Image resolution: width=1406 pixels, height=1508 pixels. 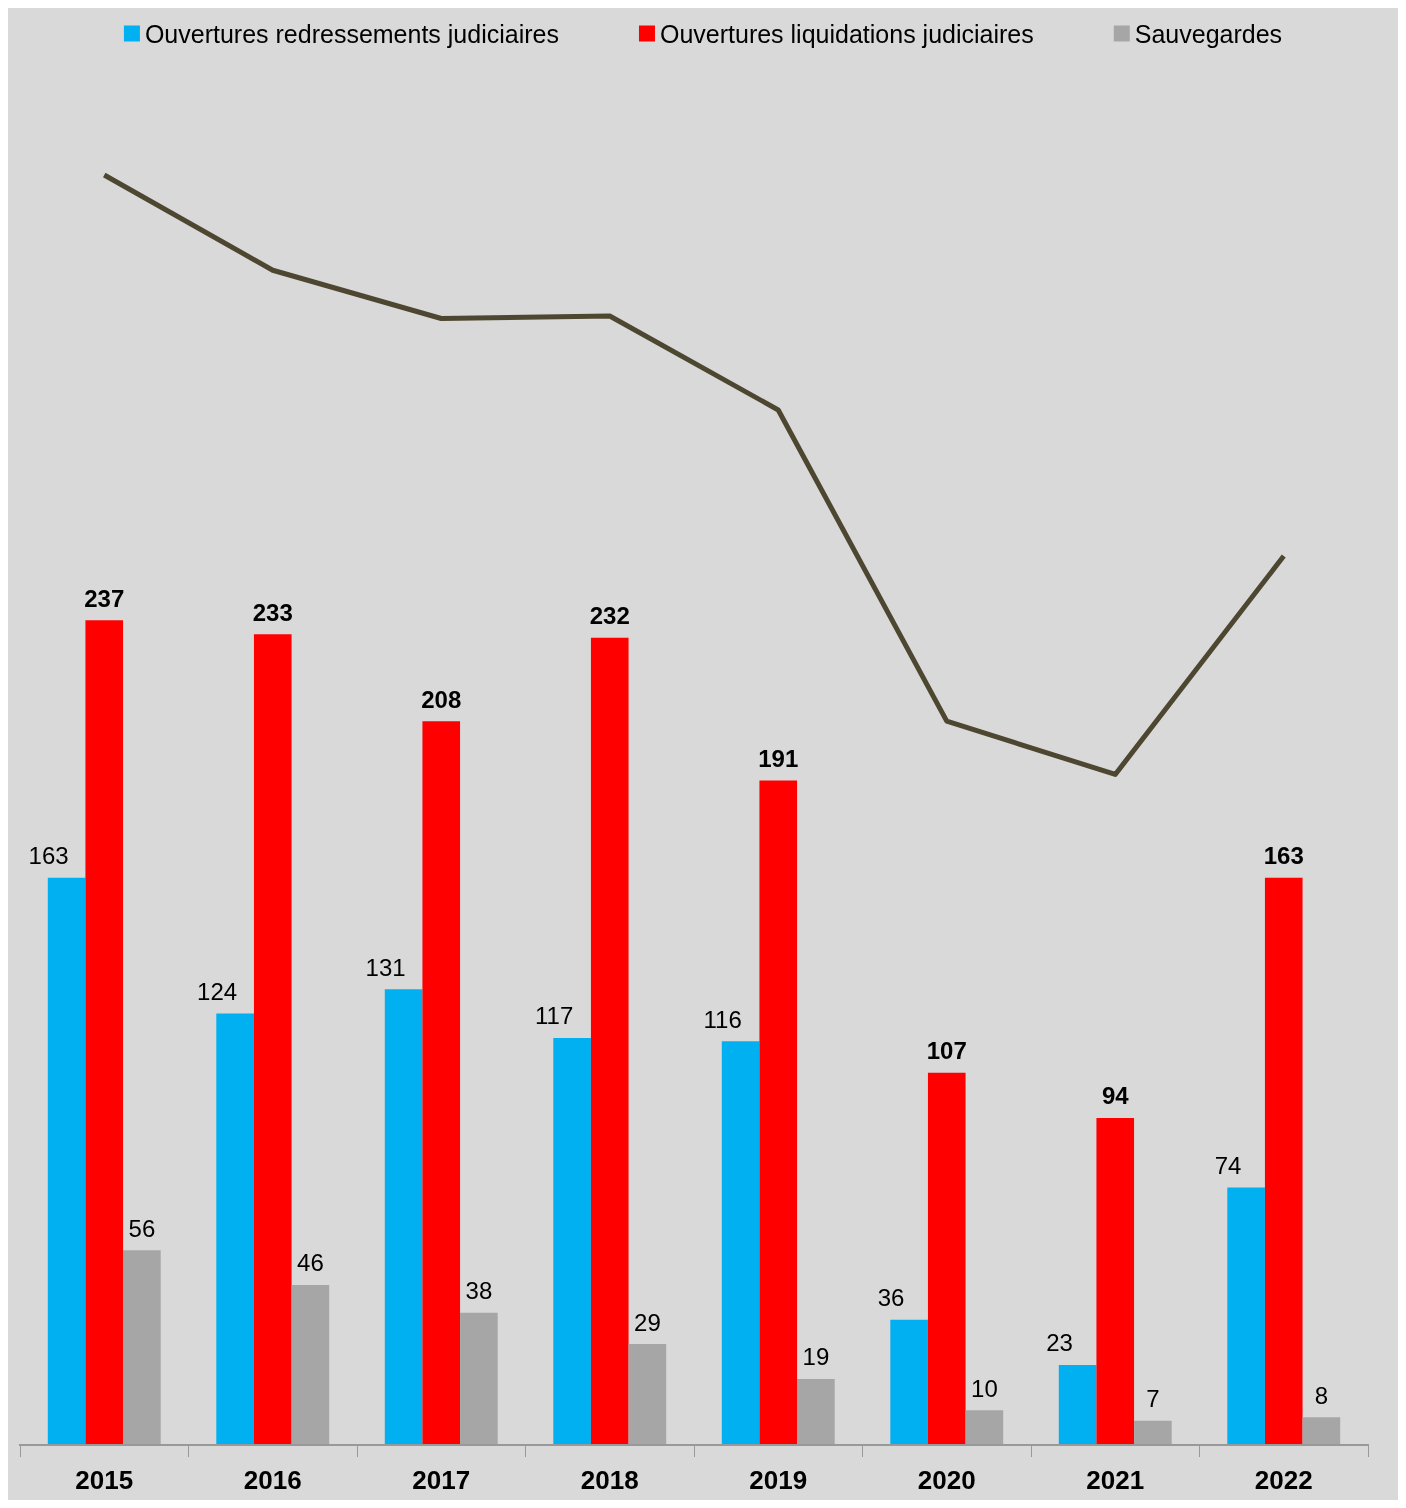 I want to click on data-label: 74, so click(x=1228, y=1166).